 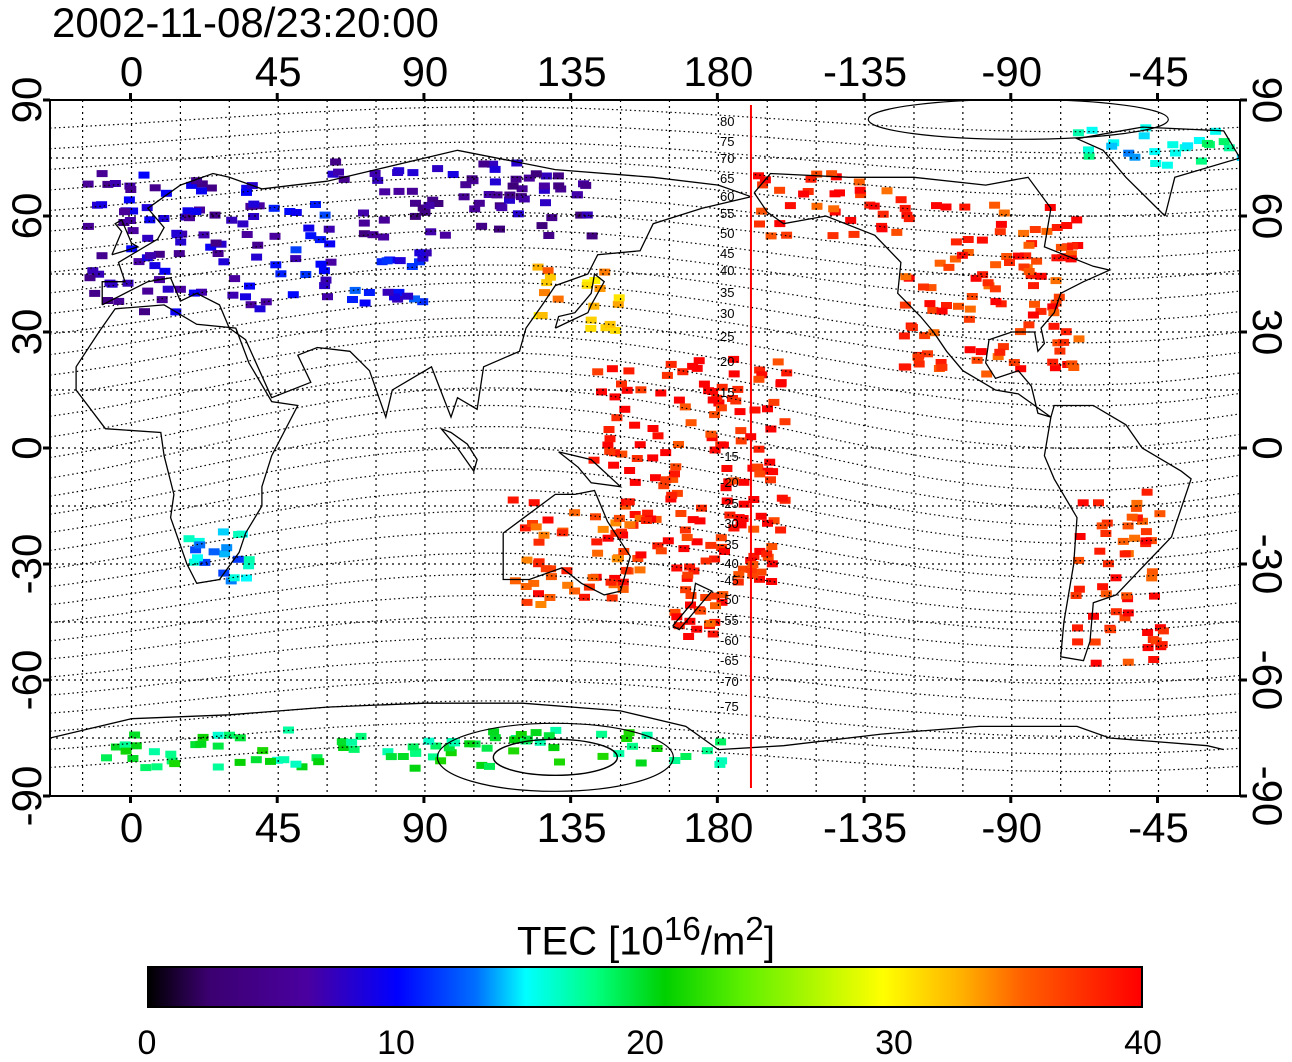 What do you see at coordinates (729, 706) in the screenshot?
I see `mlat-label: -75` at bounding box center [729, 706].